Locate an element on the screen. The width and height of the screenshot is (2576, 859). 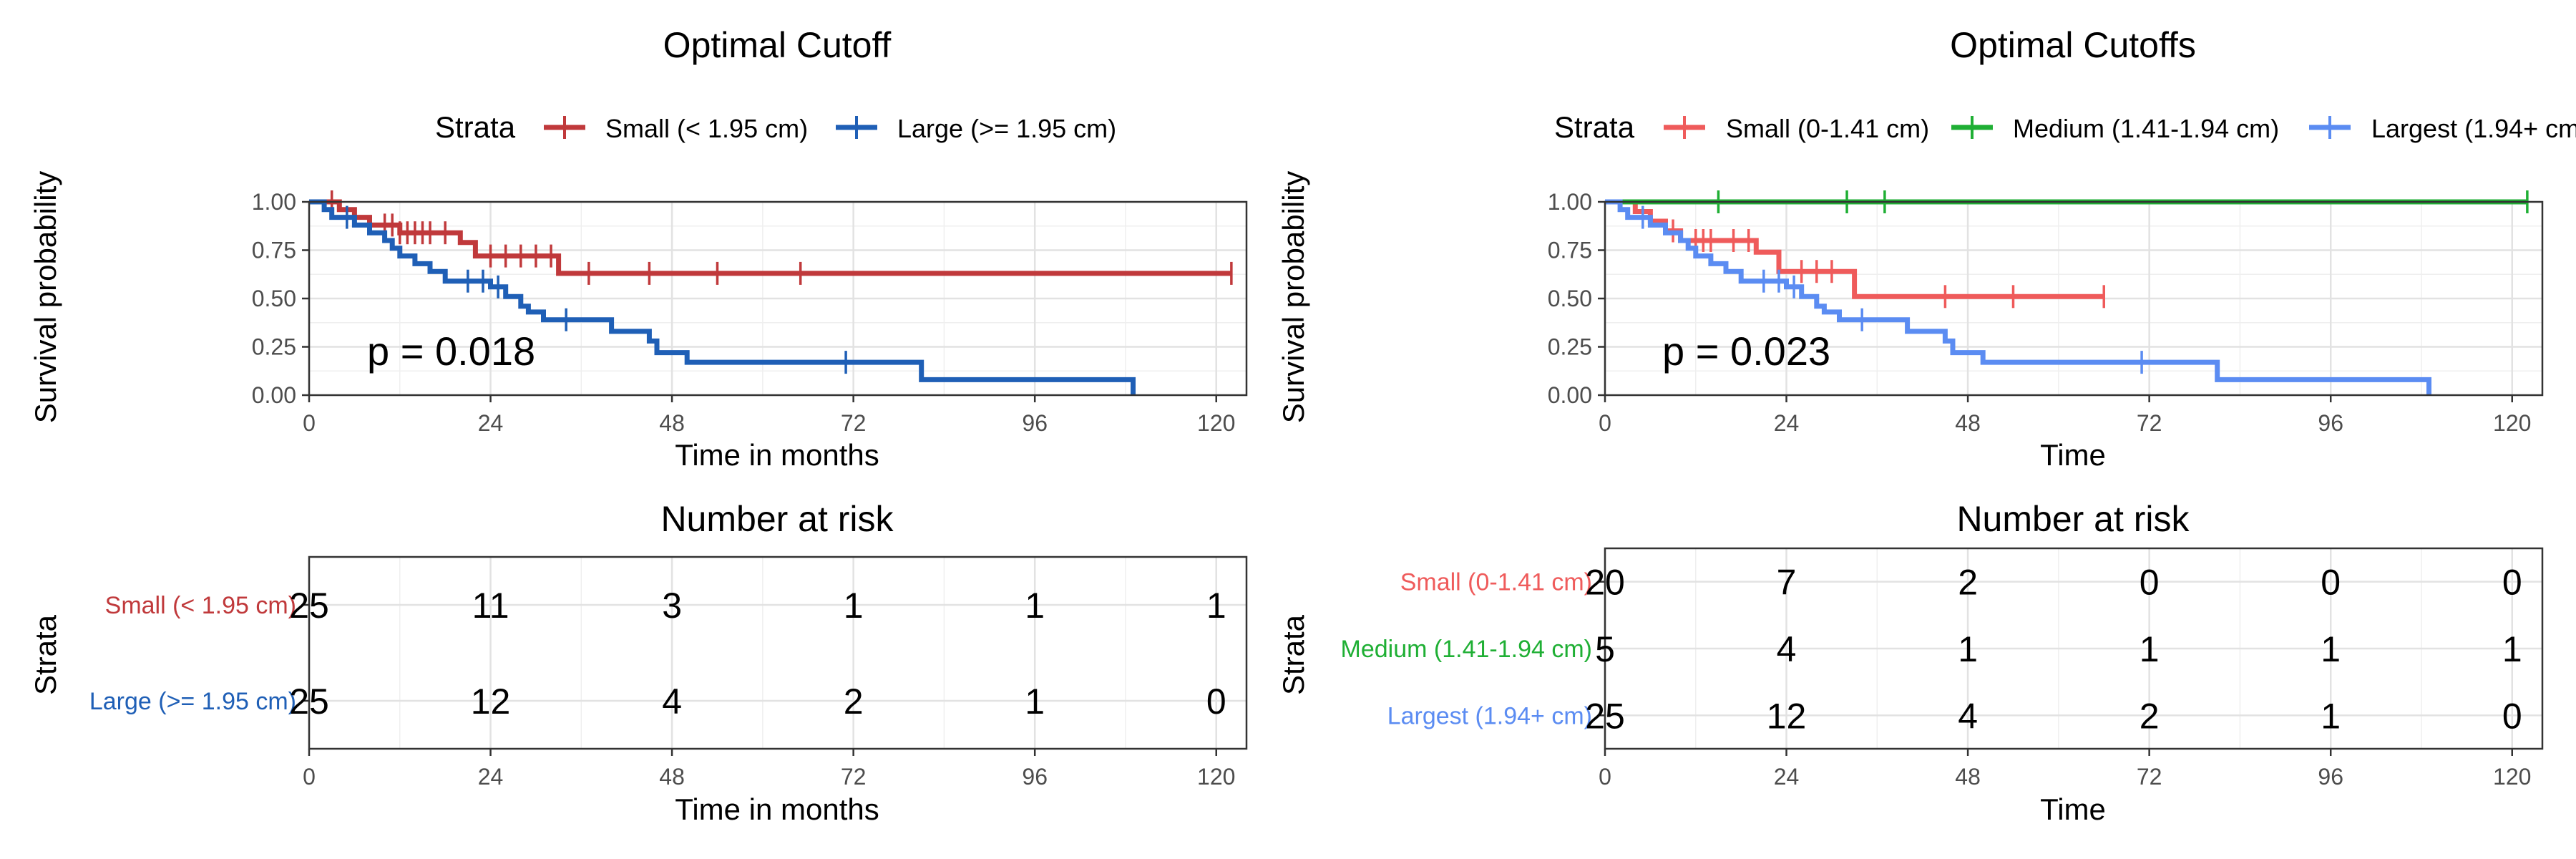
risk-row-label: Small (0-1.41 cm) is located at coordinates (1496, 582).